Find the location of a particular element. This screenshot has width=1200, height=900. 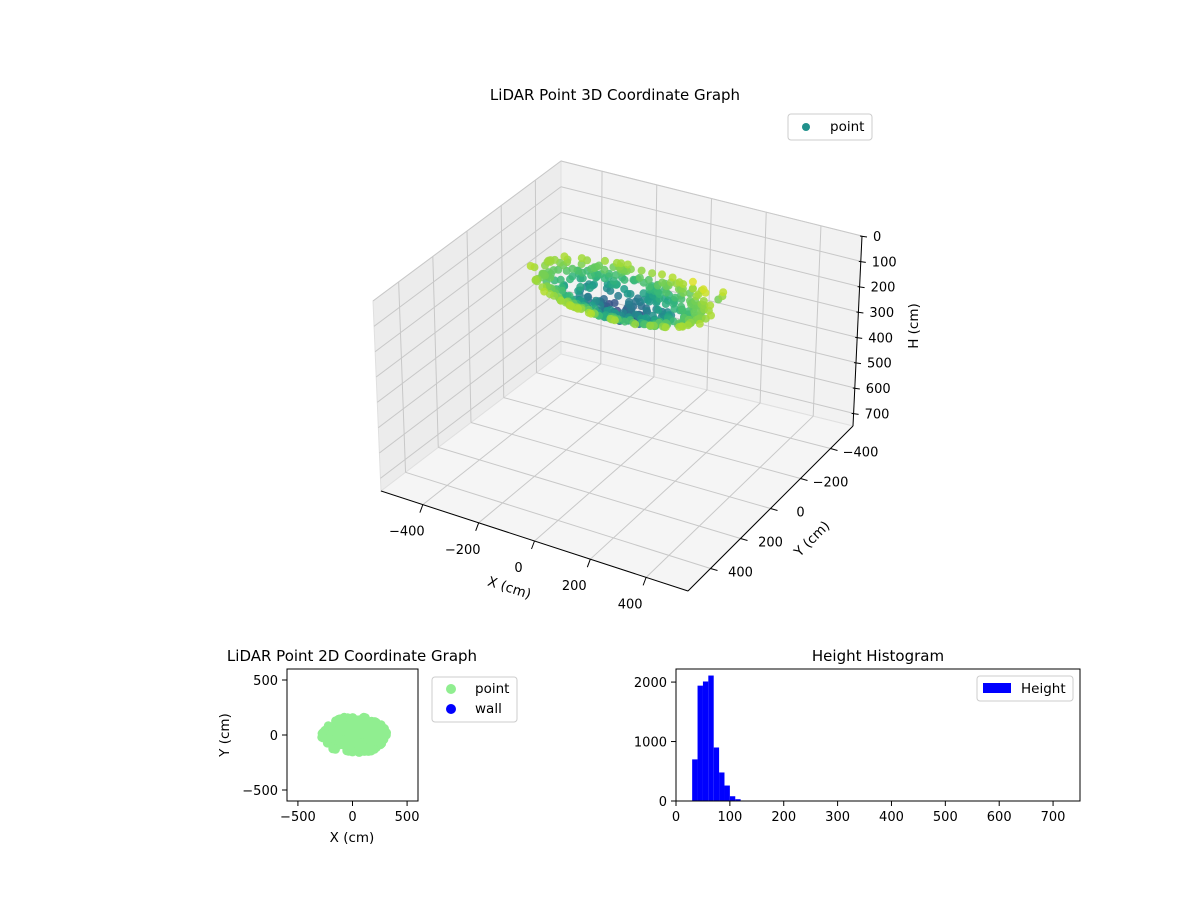

chart2d-x-tick-label: −500 is located at coordinates (298, 817).